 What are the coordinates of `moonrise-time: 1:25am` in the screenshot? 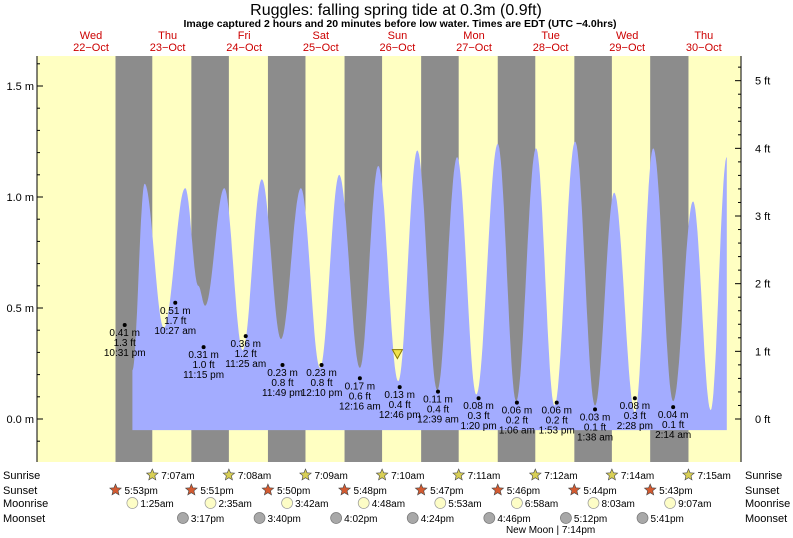 It's located at (156, 504).